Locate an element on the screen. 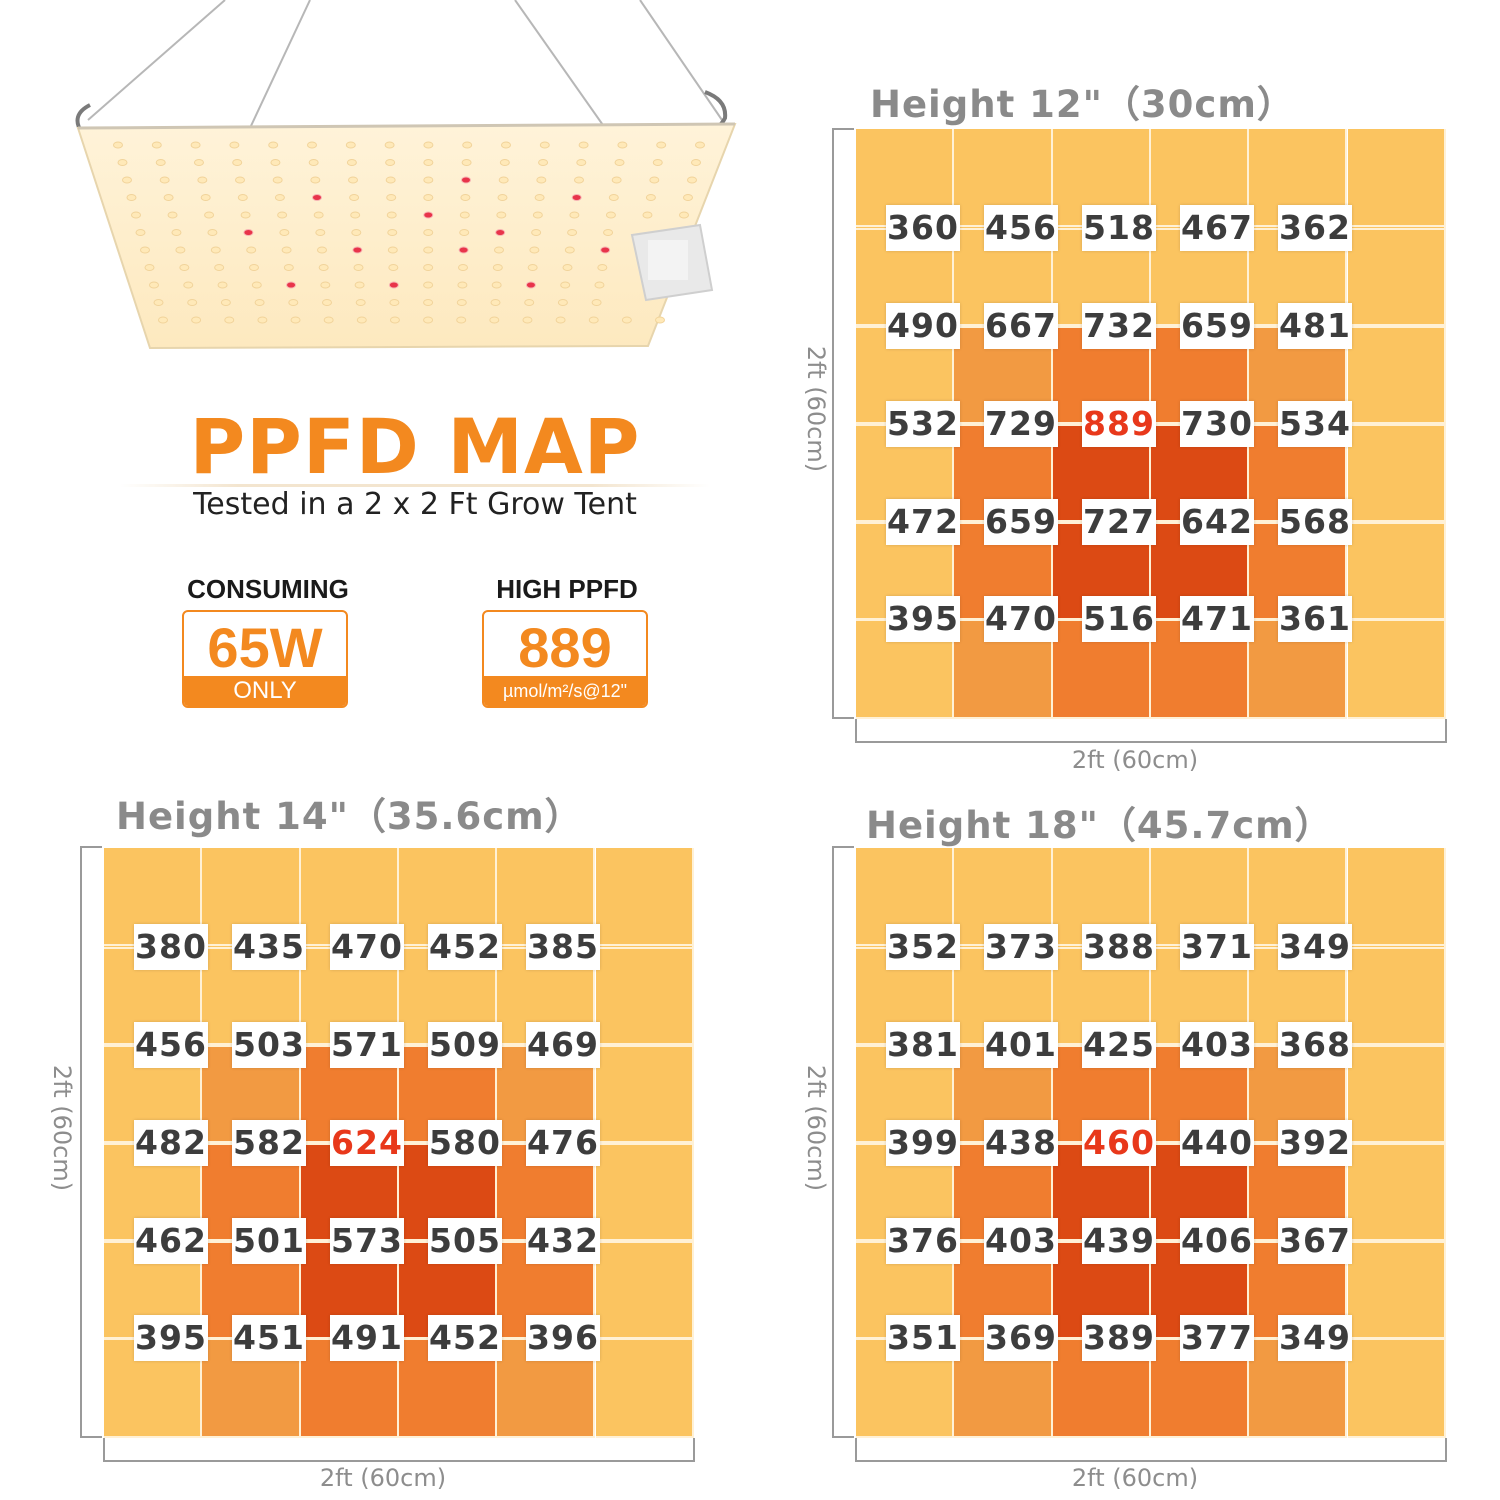  ppfd-value: 490 is located at coordinates (923, 326).